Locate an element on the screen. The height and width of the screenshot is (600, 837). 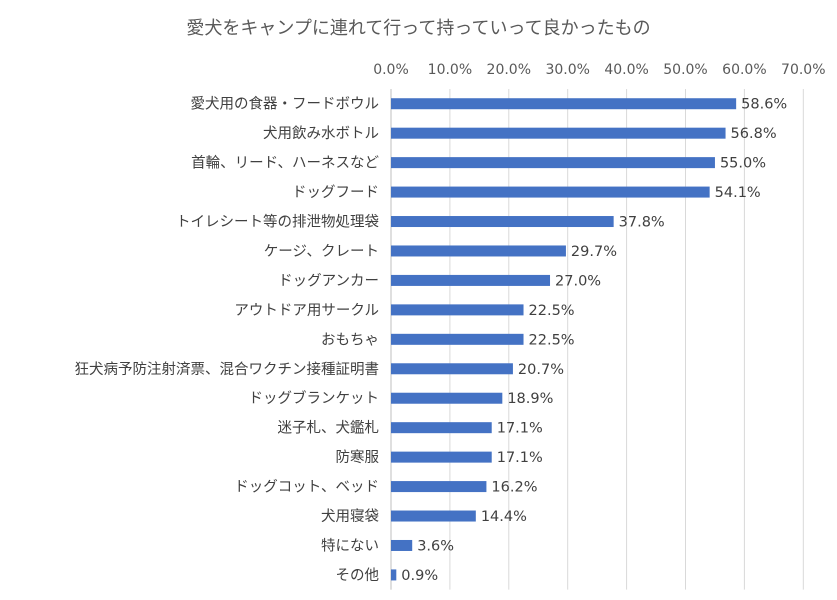
data-label: 56.8% is located at coordinates (754, 134).